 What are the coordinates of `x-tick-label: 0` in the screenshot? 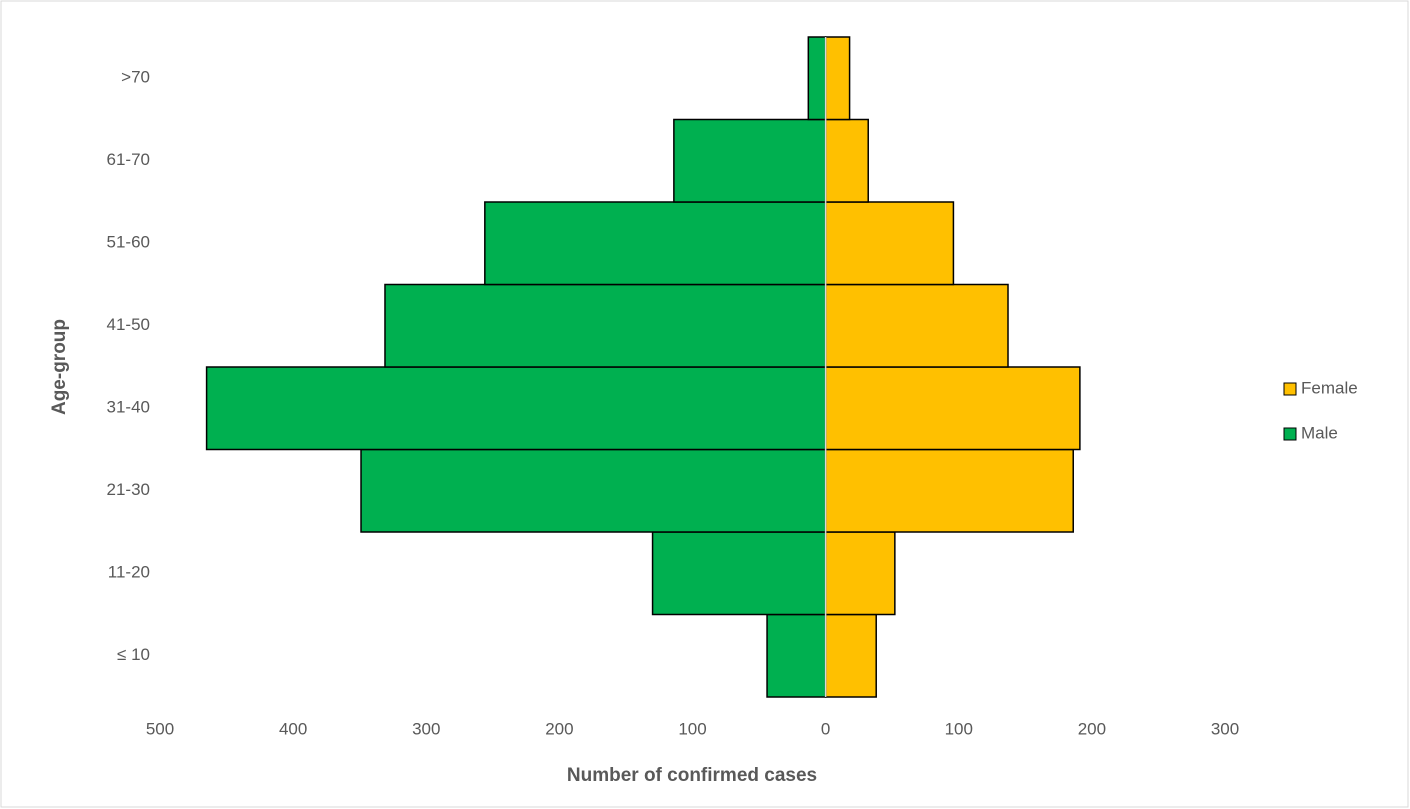 It's located at (825, 728).